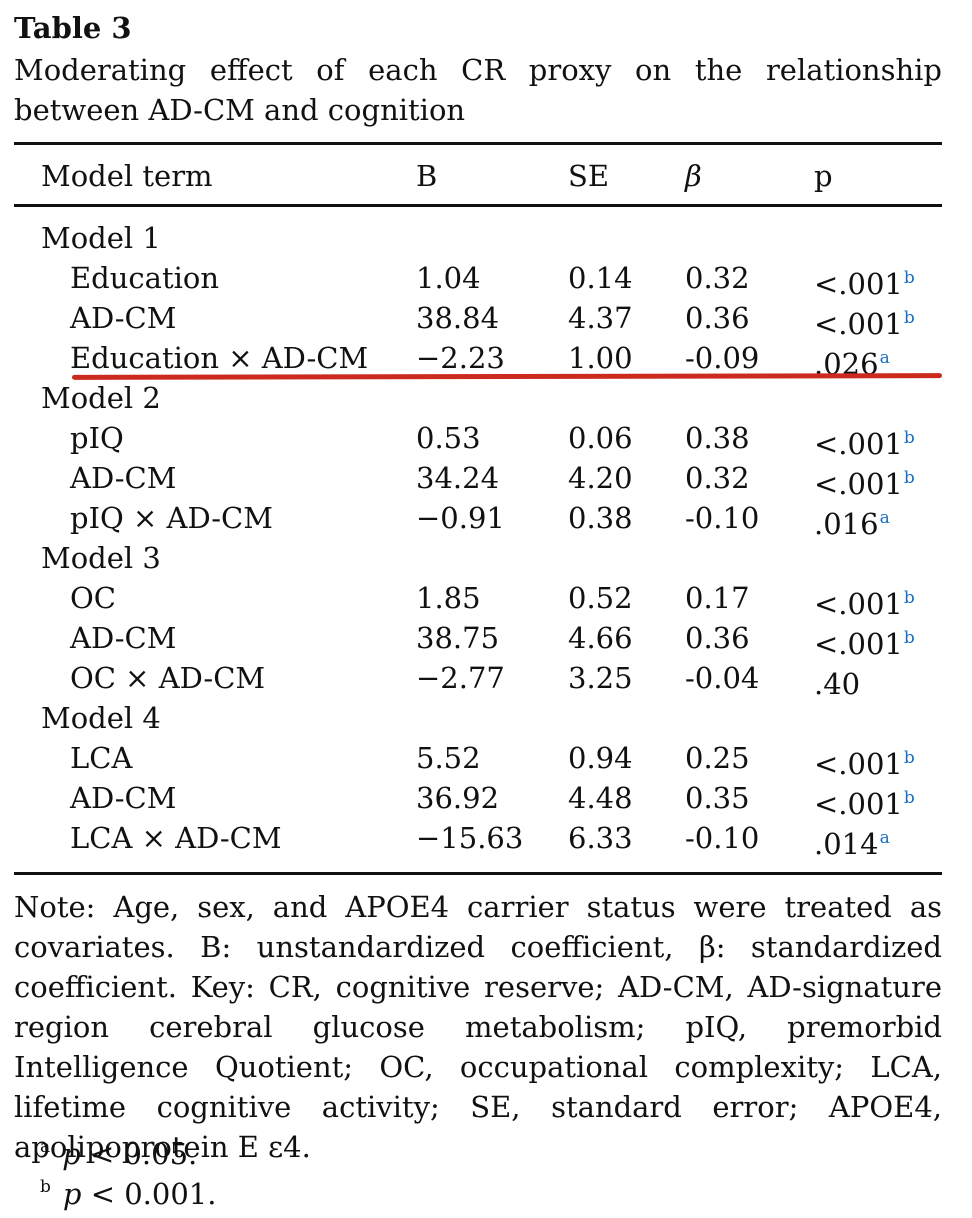 The width and height of the screenshot is (972, 1218). What do you see at coordinates (717, 438) in the screenshot?
I see `beta-cell: 0.38` at bounding box center [717, 438].